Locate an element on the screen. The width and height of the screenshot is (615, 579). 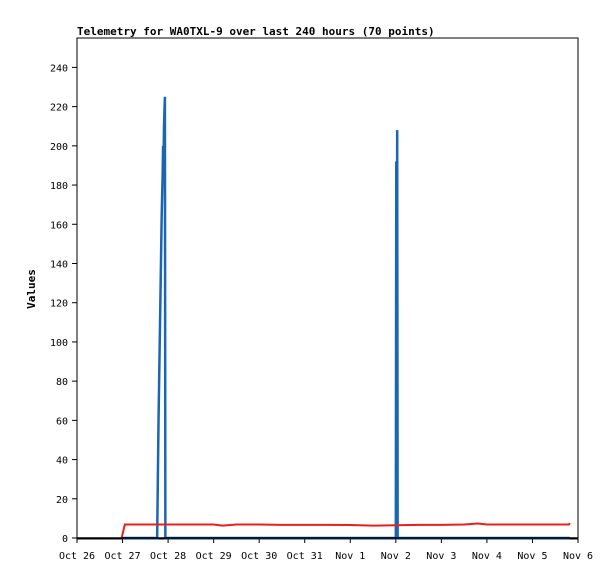
x-tick-label: Nov 6 is located at coordinates (578, 556).